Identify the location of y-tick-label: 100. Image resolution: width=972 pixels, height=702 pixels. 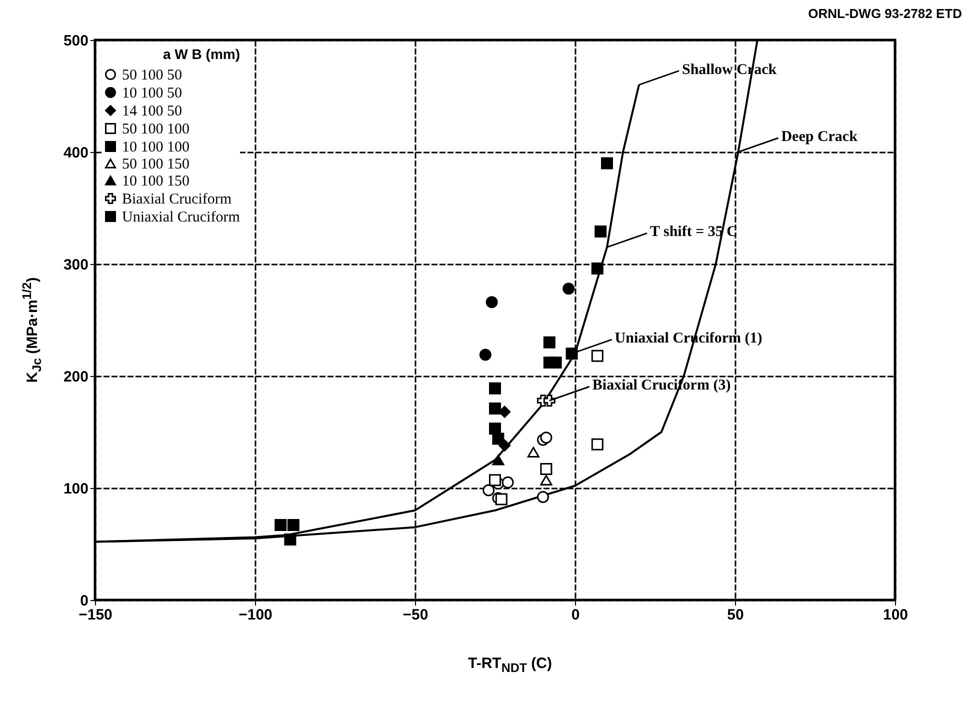
(75, 489).